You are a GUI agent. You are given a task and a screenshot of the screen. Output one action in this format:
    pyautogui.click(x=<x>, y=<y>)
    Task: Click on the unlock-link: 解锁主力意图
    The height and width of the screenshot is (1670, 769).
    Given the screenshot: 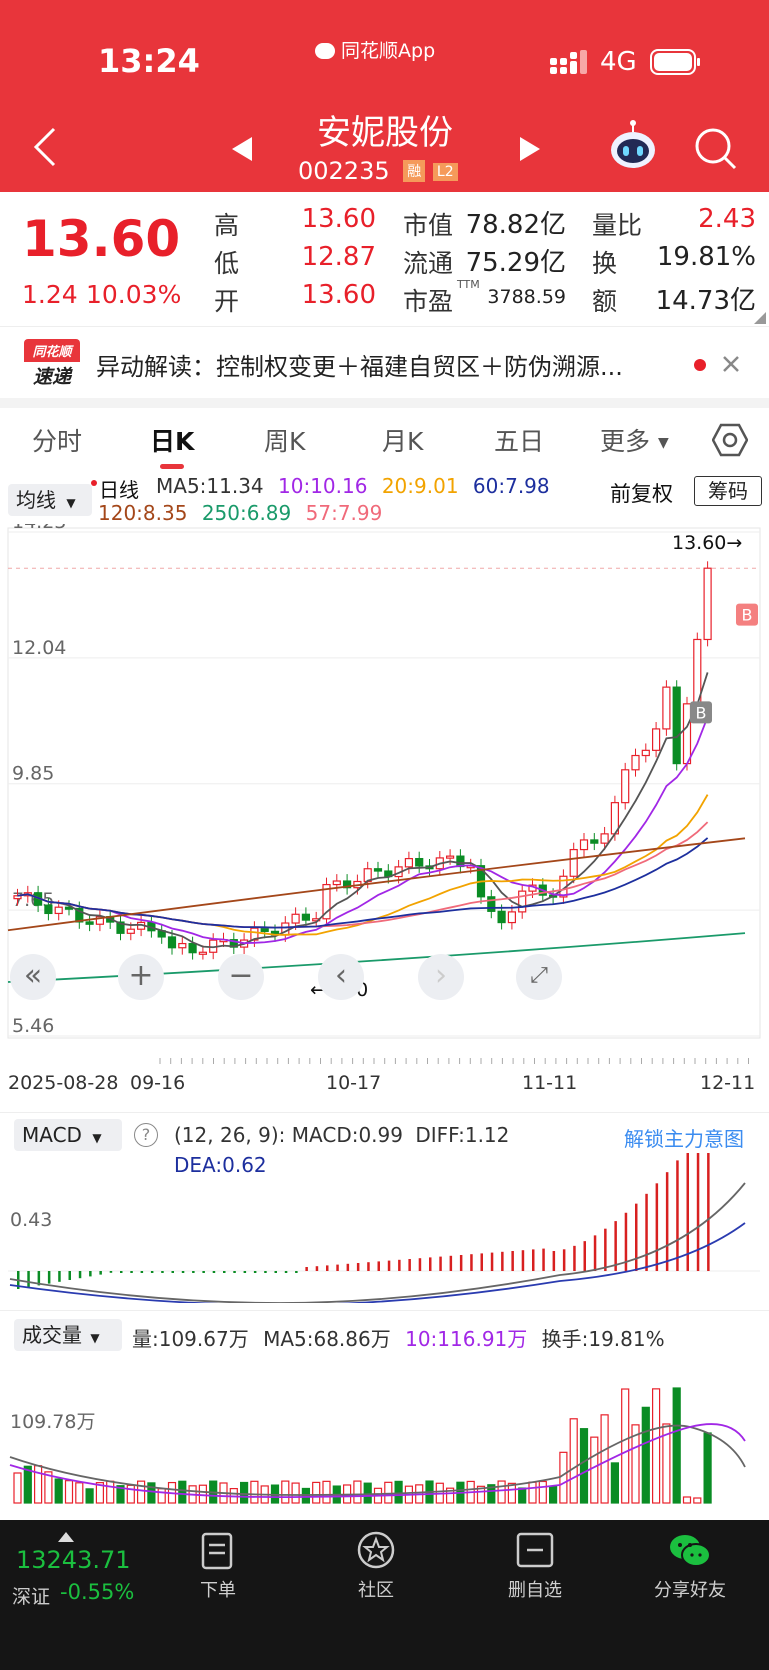 What is the action you would take?
    pyautogui.click(x=684, y=1139)
    